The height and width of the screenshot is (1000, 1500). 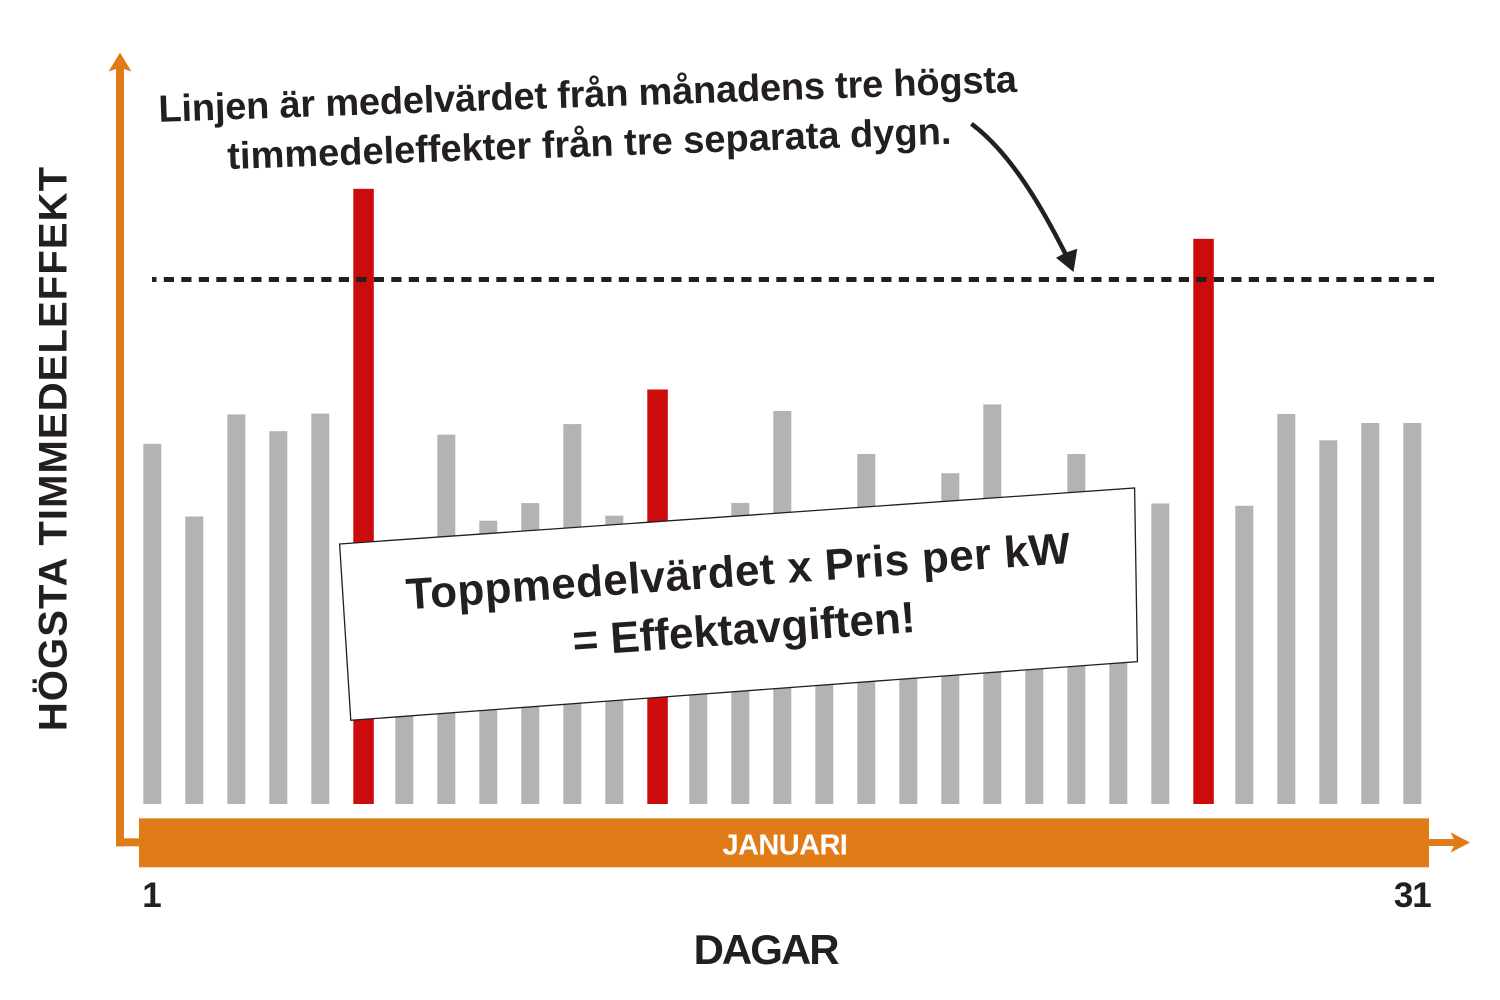 I want to click on svg-text: 31, so click(x=1412, y=895).